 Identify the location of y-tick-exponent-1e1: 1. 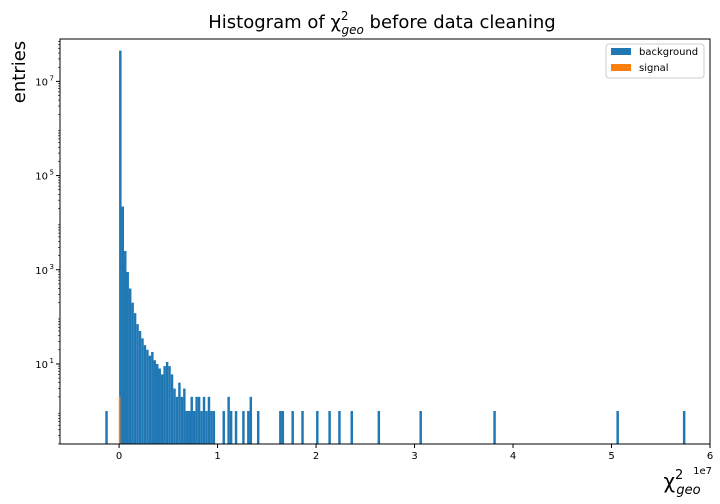
(52, 361).